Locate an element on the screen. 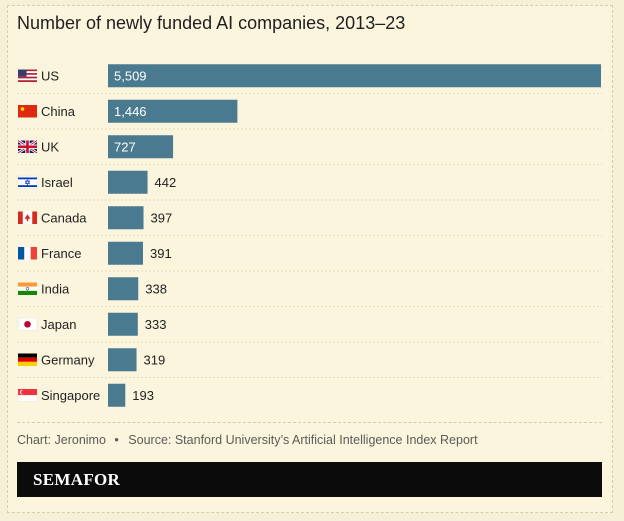  category-label: Israel is located at coordinates (57, 182).